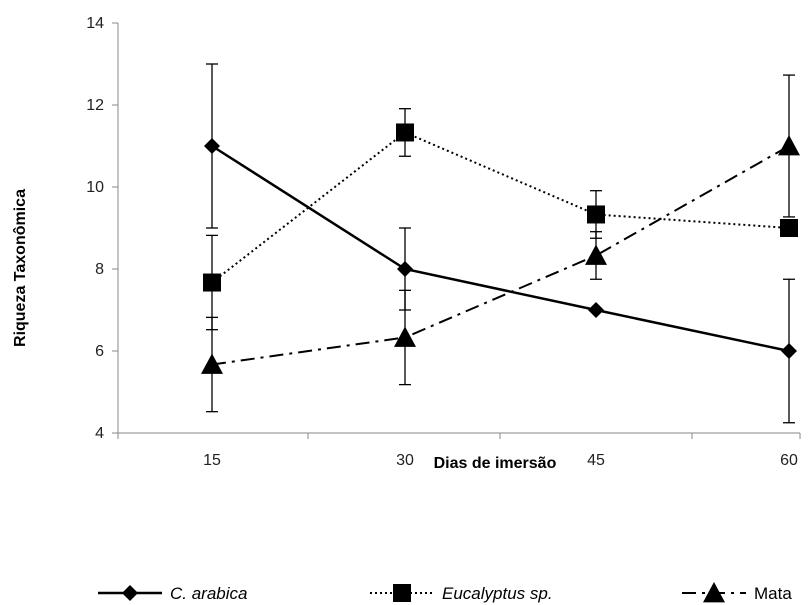 The height and width of the screenshot is (605, 809). I want to click on legend: C. arabica Eucalyptus sp. Mata, so click(445, 592).